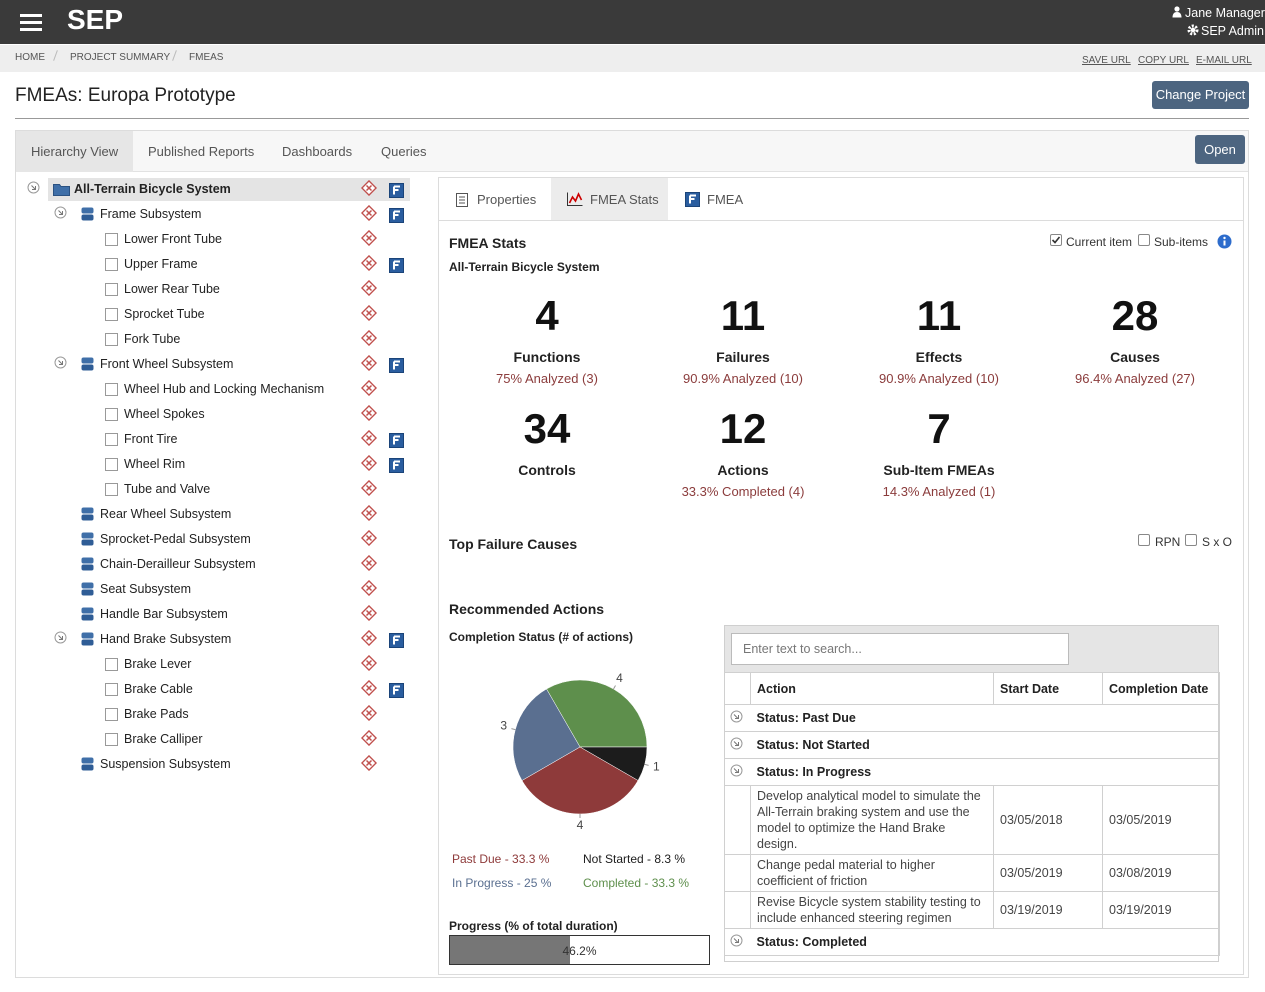  I want to click on tree-node: Sprocket-Pedal Subsystem, so click(175, 539).